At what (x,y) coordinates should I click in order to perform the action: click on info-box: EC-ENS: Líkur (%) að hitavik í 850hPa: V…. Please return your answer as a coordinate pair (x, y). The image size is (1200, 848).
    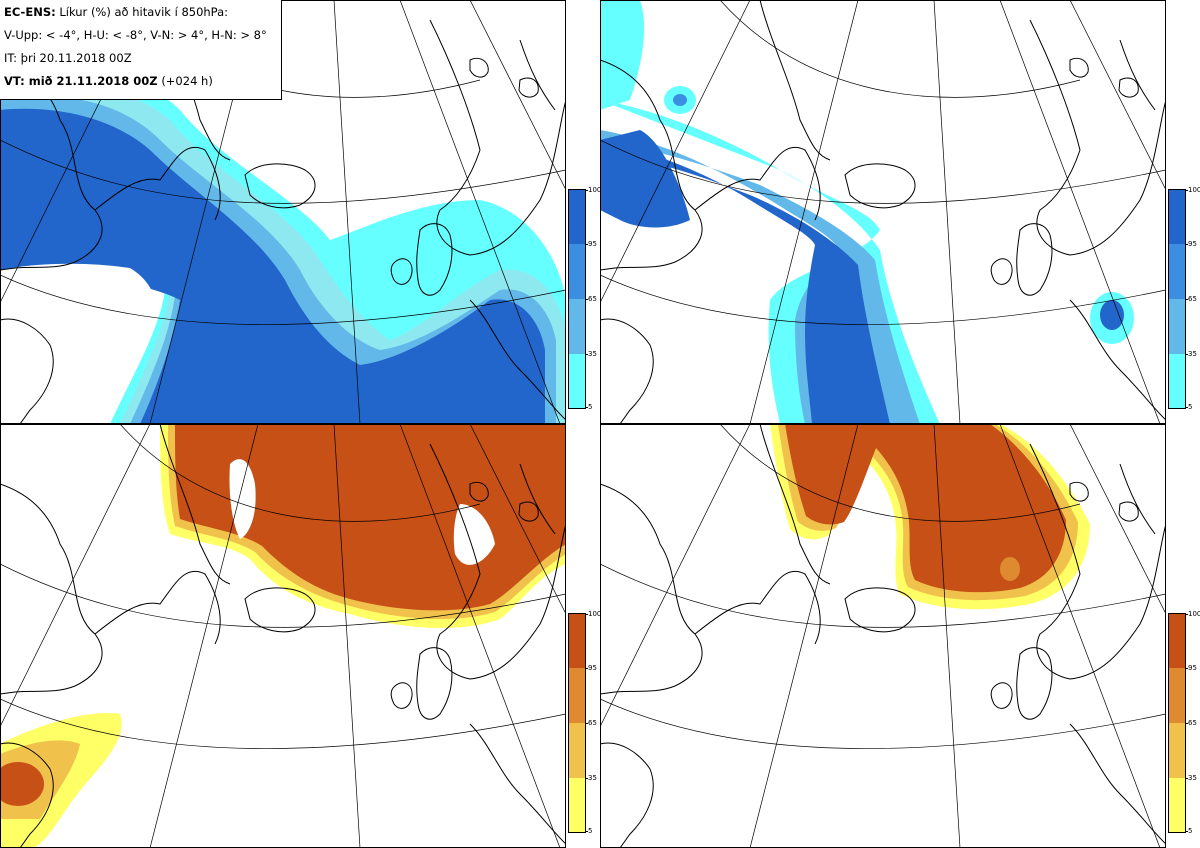
    Looking at the image, I should click on (141, 50).